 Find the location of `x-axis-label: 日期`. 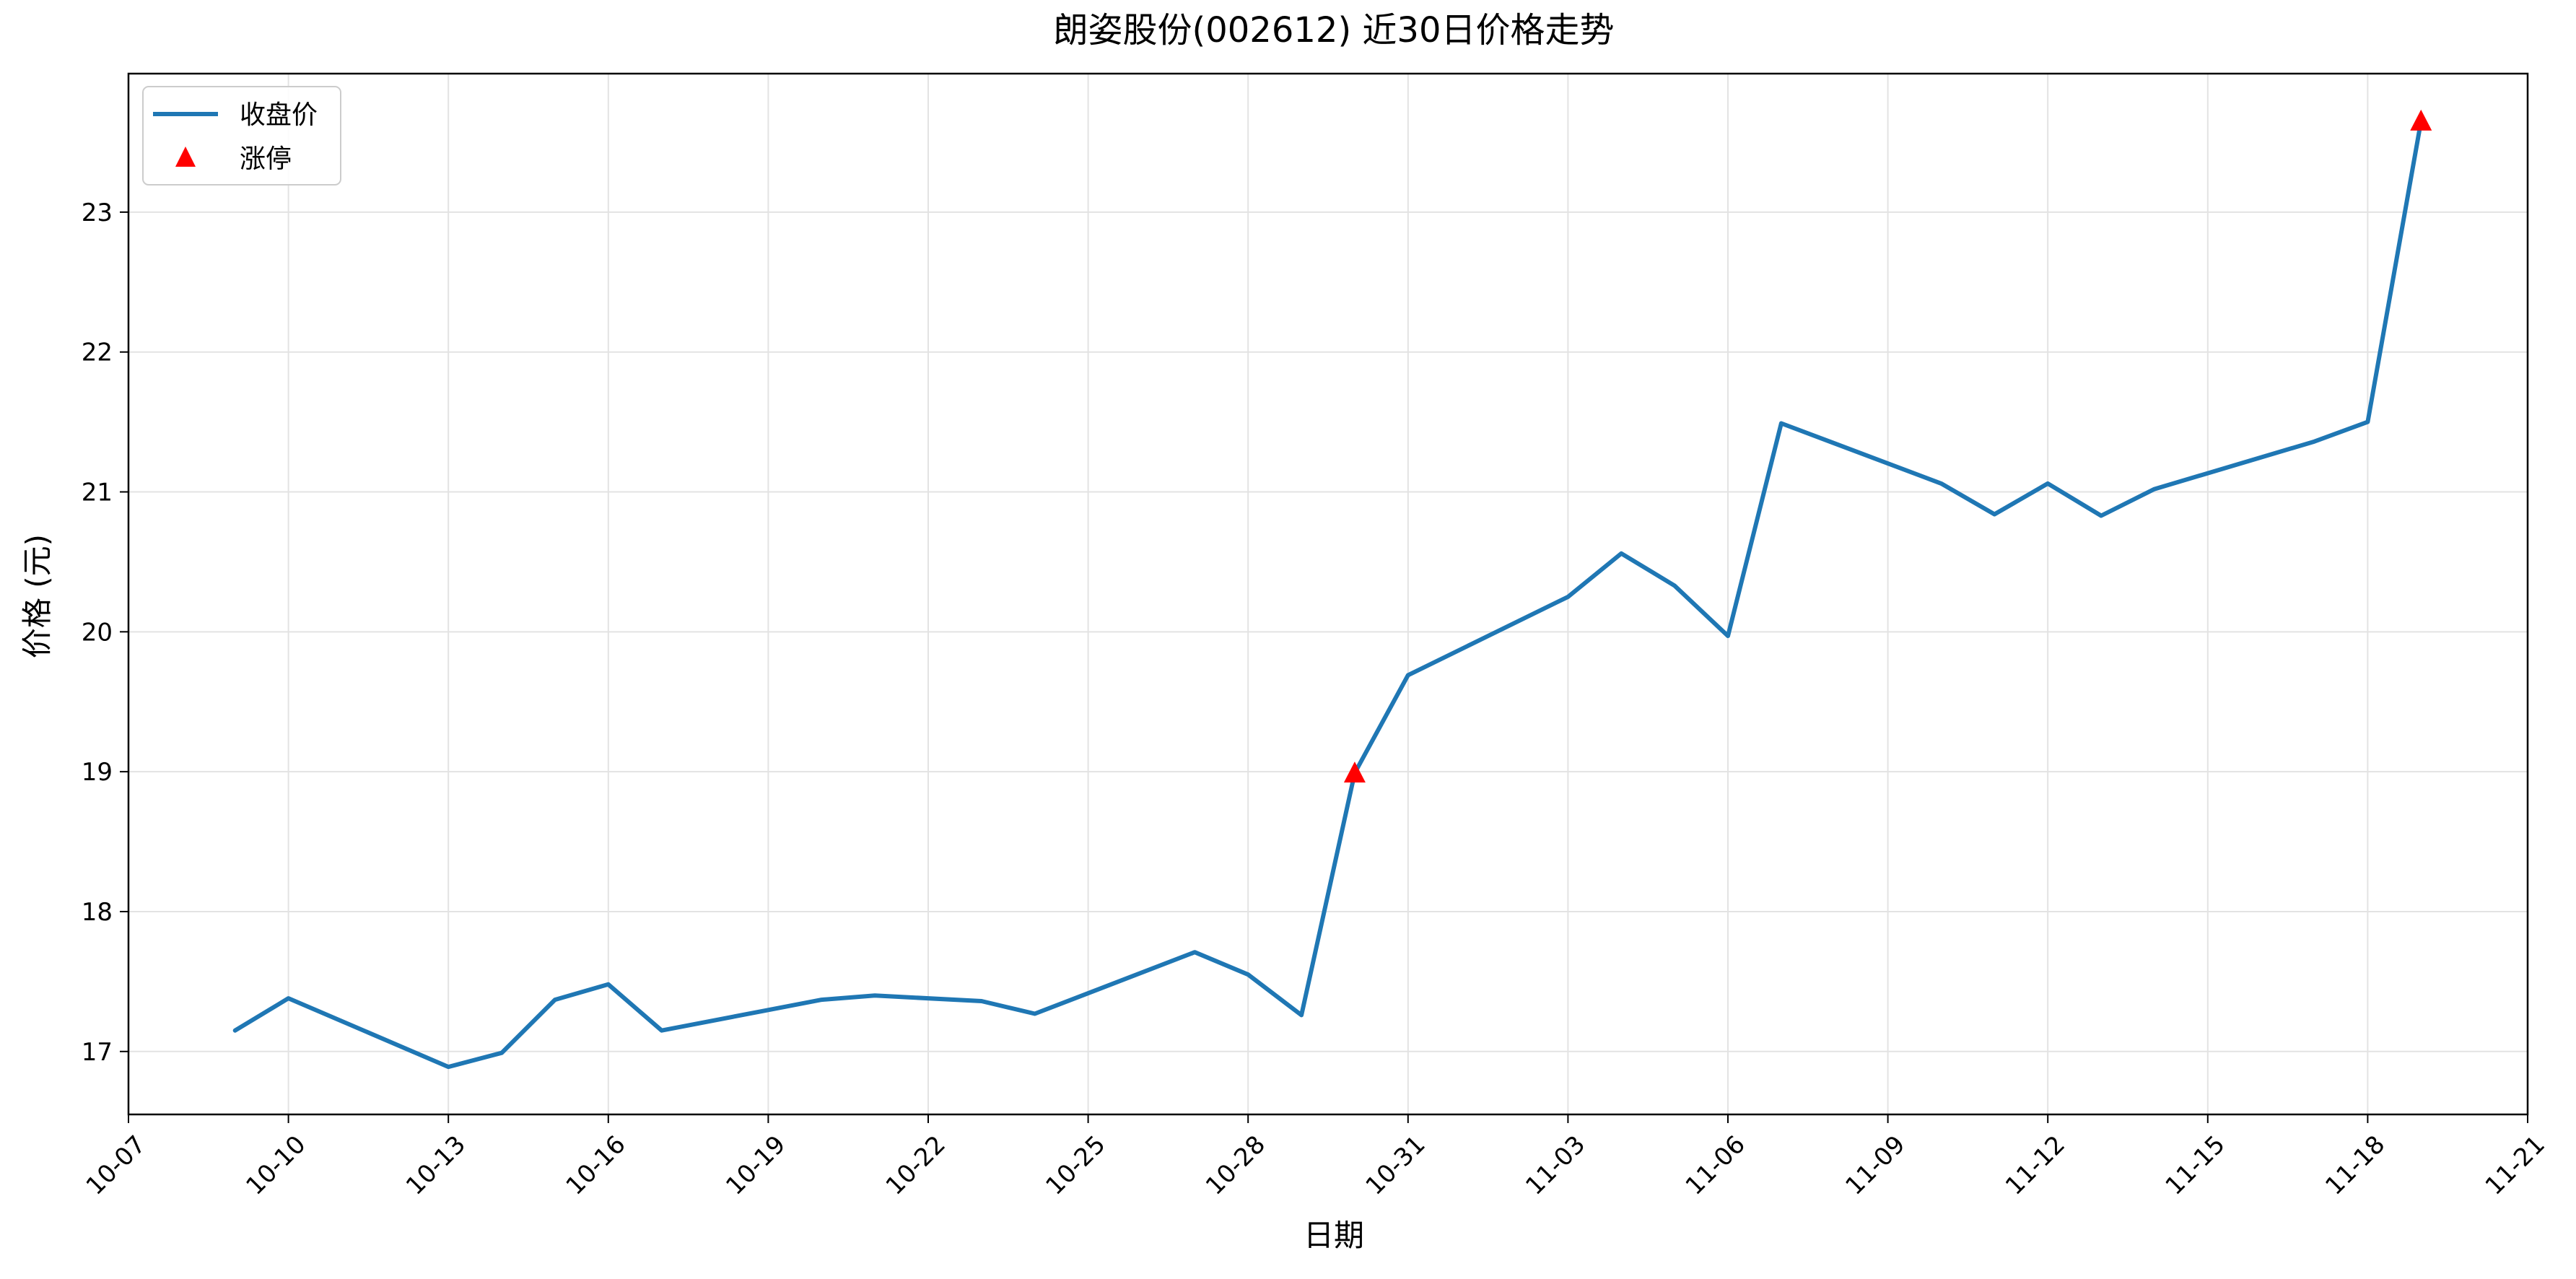

x-axis-label: 日期 is located at coordinates (1334, 1235).